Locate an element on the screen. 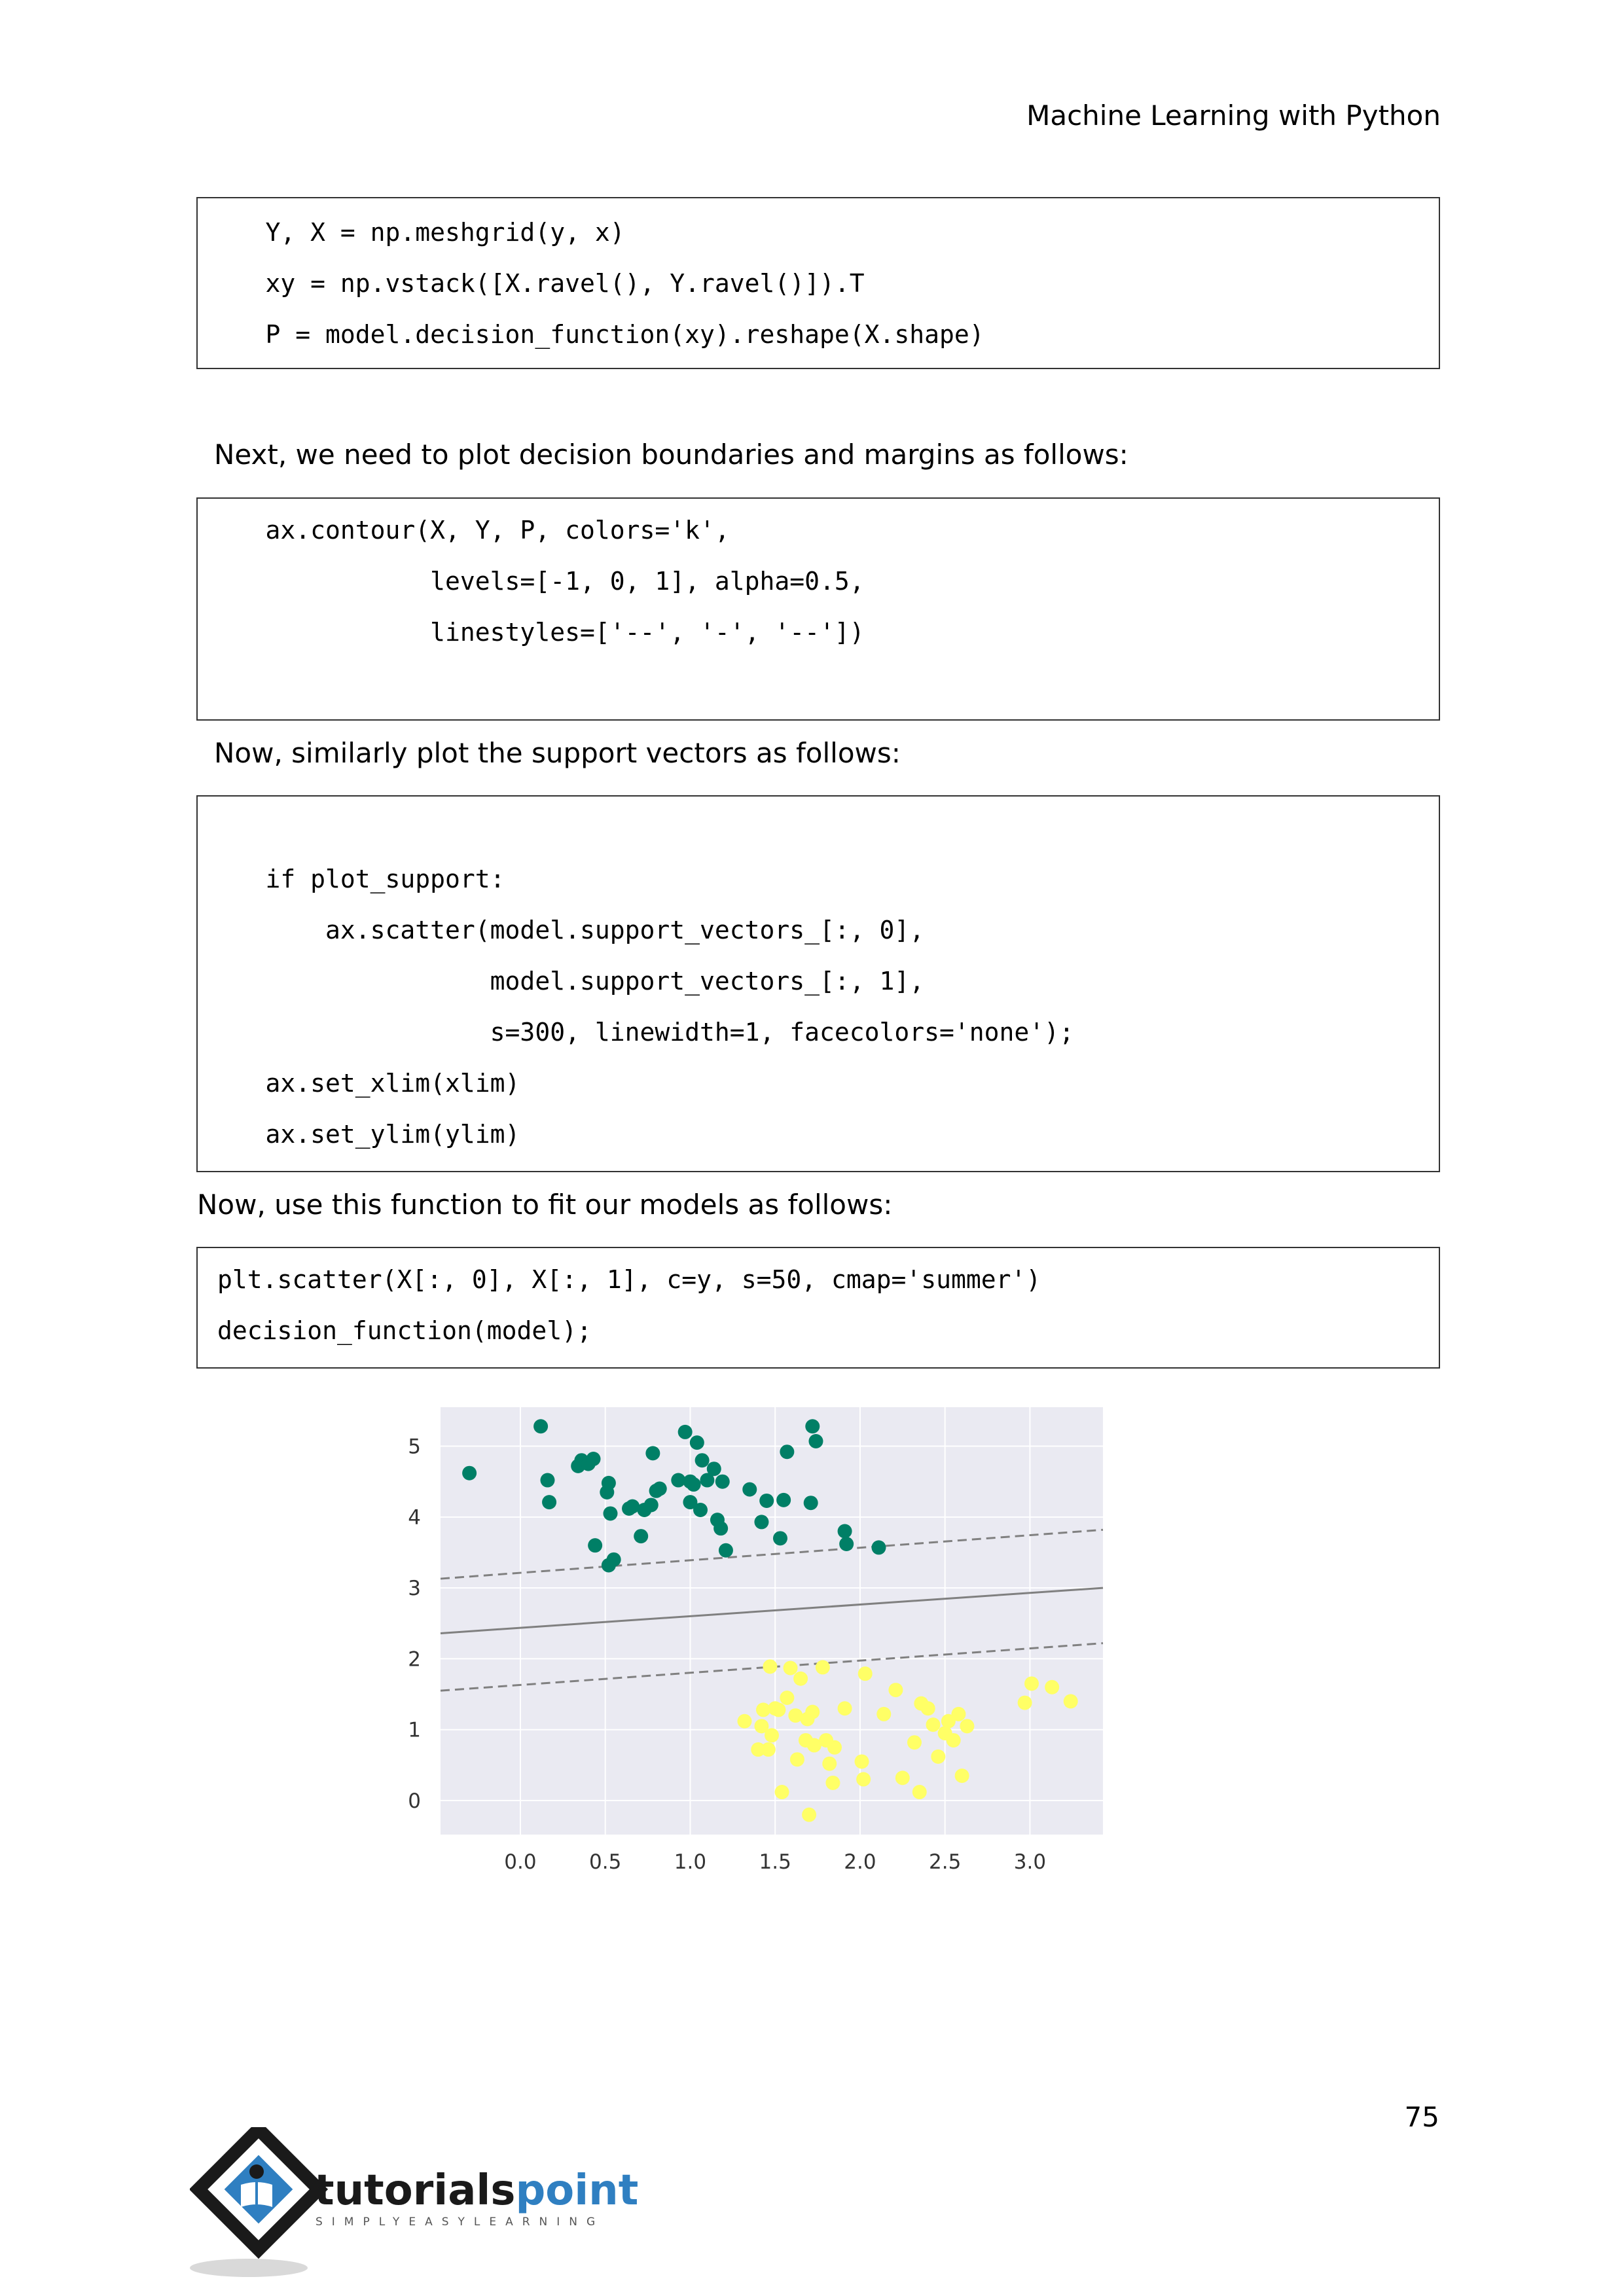  plot-area is located at coordinates (772, 1621).